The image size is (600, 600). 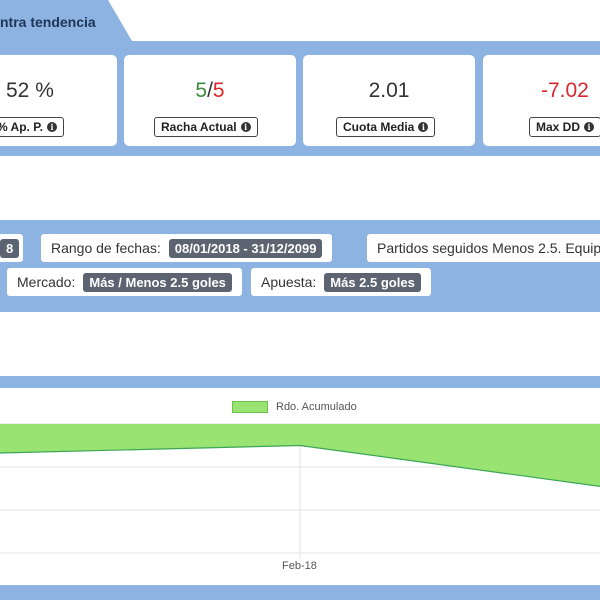 I want to click on bet-label: Apuesta:, so click(x=289, y=282).